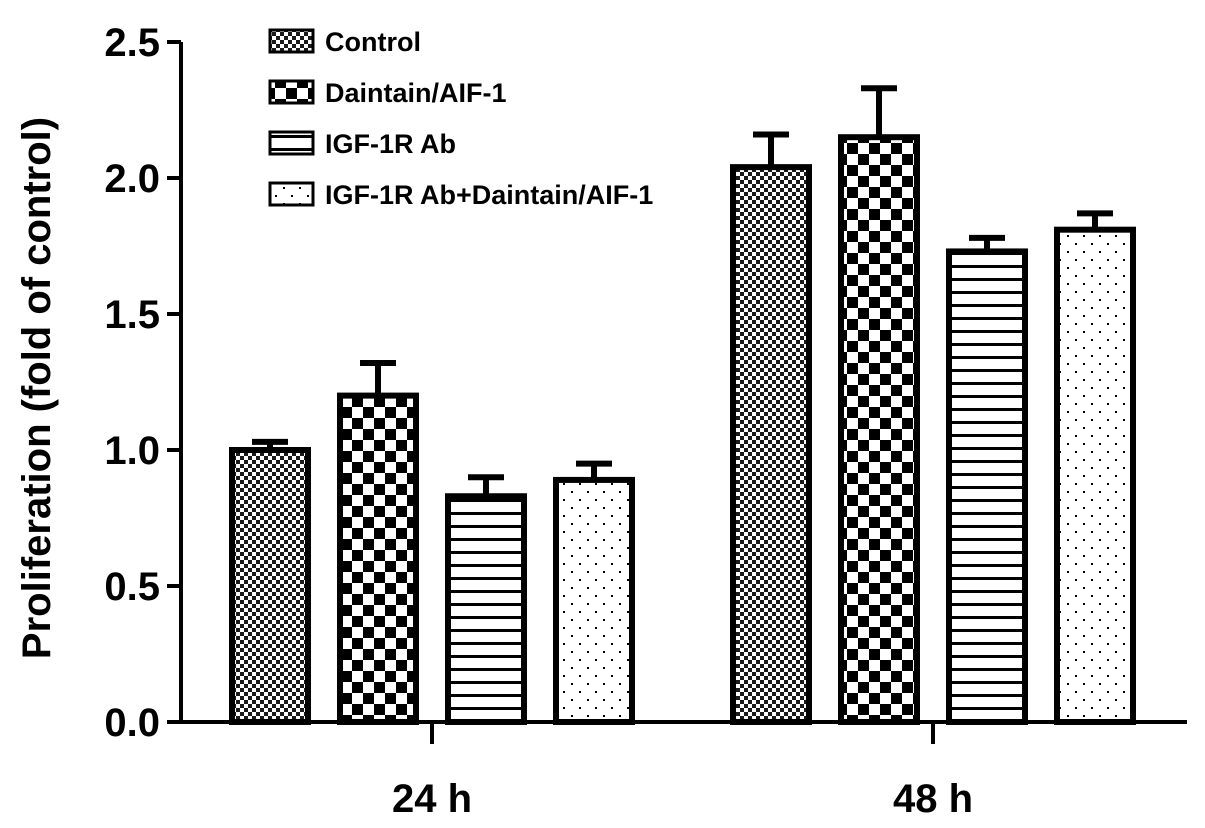  What do you see at coordinates (489, 195) in the screenshot?
I see `legend-label: IGF-1R Ab+Daintain/AIF-1` at bounding box center [489, 195].